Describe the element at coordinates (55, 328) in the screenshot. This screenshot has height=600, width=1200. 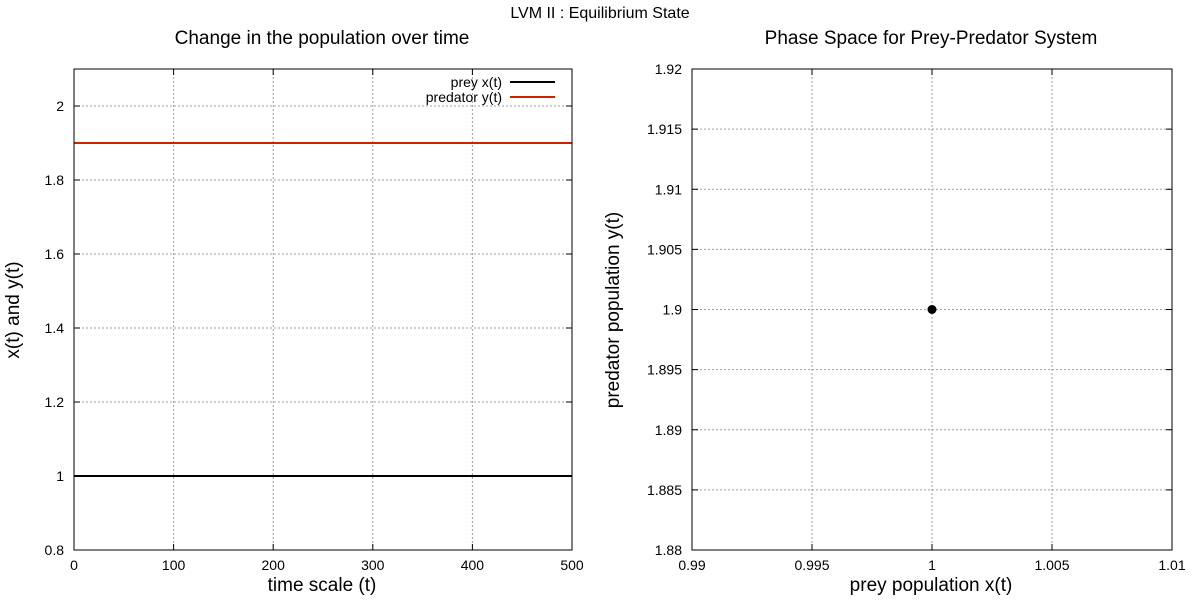
I see `left-y-tick-label: 1.4` at that location.